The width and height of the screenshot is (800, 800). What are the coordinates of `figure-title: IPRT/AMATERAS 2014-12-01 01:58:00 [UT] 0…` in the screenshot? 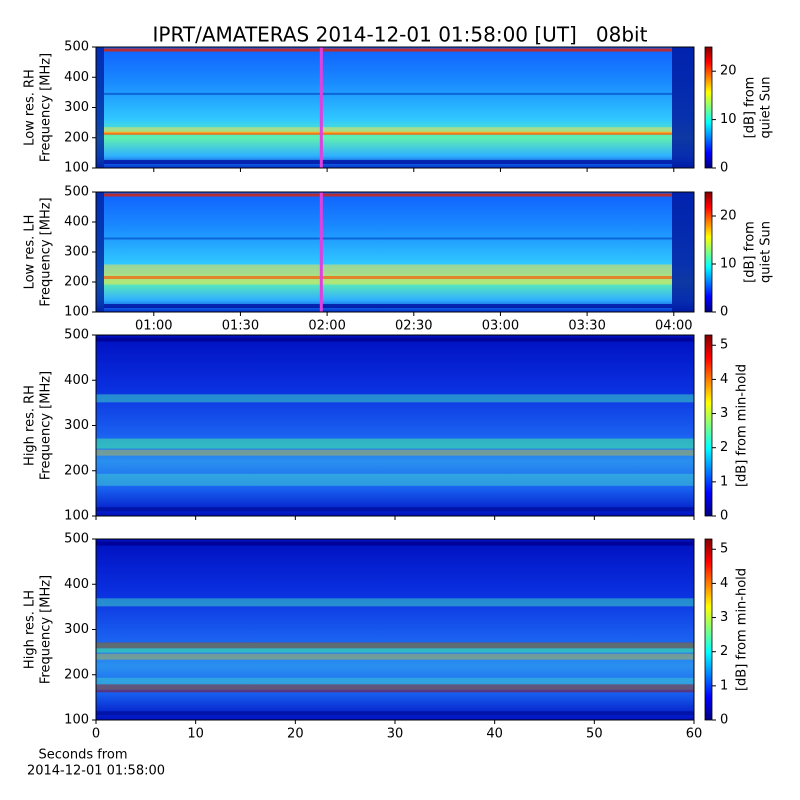 It's located at (400, 35).